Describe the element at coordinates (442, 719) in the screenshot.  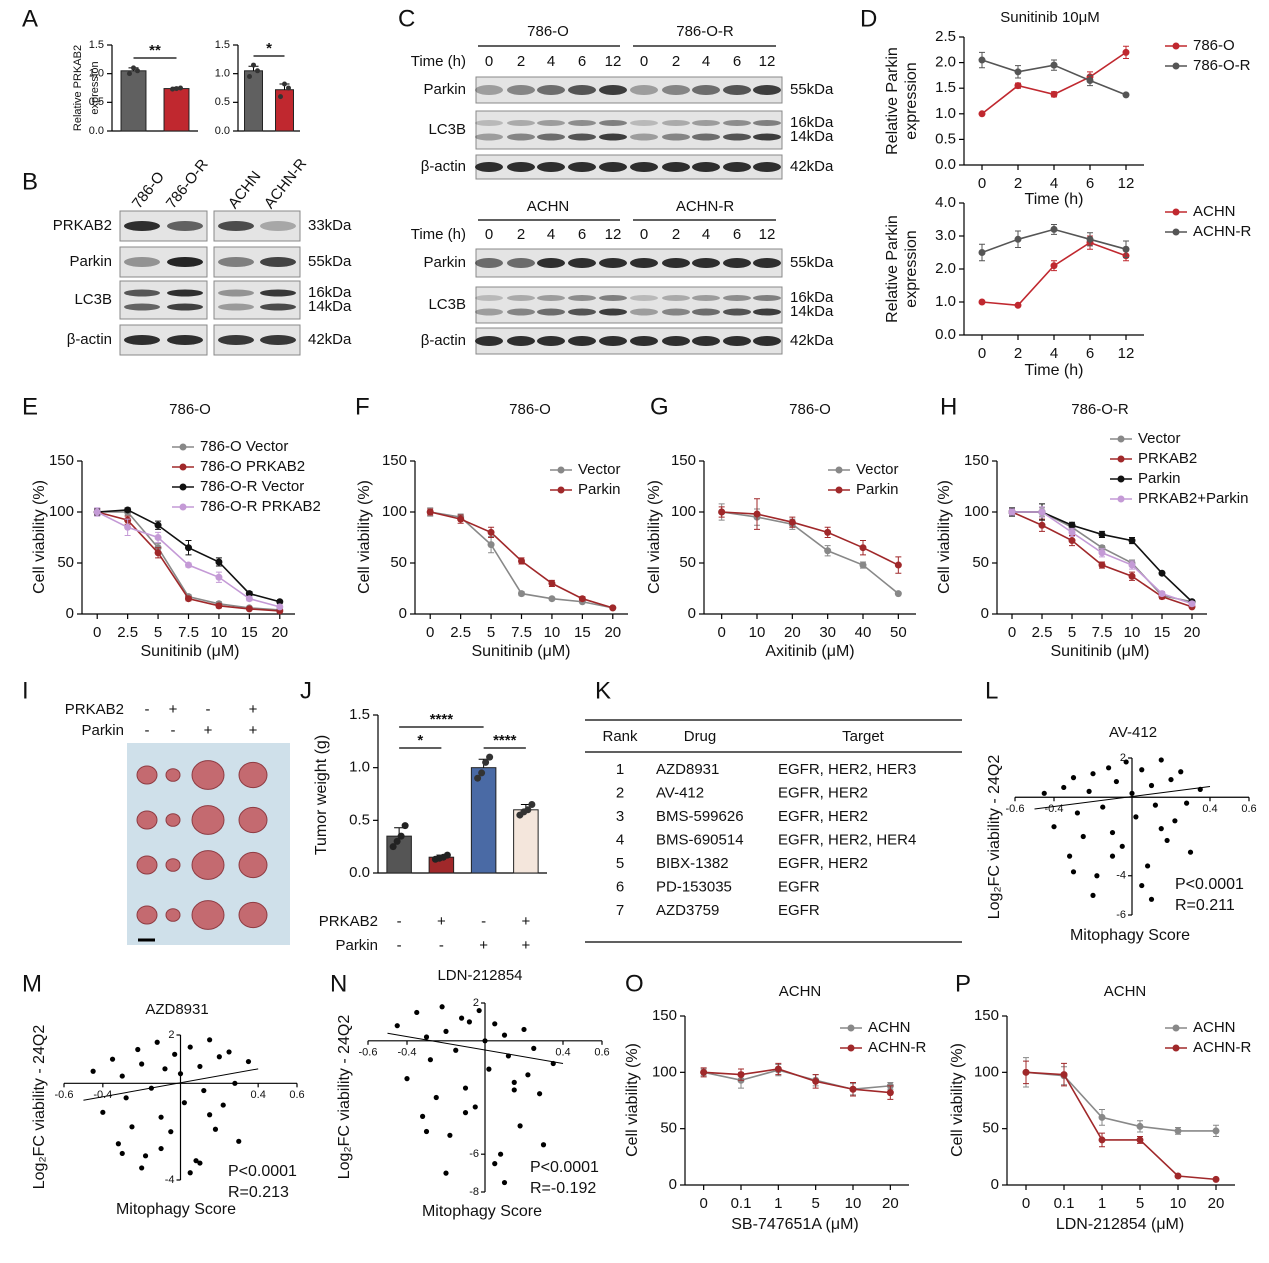
I see `significance-label: ****` at that location.